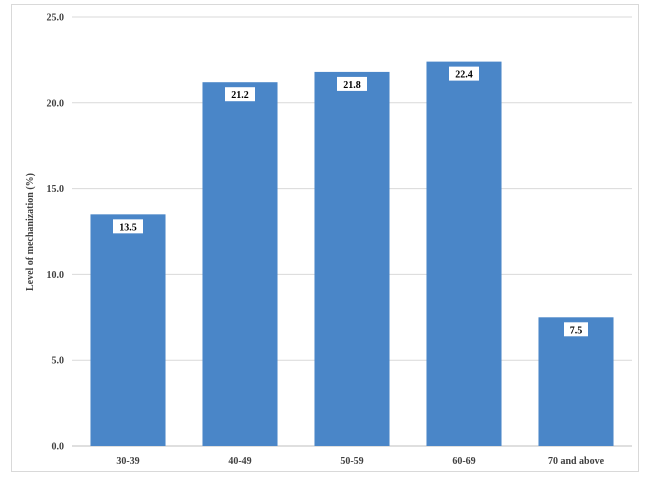 The height and width of the screenshot is (482, 650). I want to click on y-tick-label: 5.0, so click(58, 361).